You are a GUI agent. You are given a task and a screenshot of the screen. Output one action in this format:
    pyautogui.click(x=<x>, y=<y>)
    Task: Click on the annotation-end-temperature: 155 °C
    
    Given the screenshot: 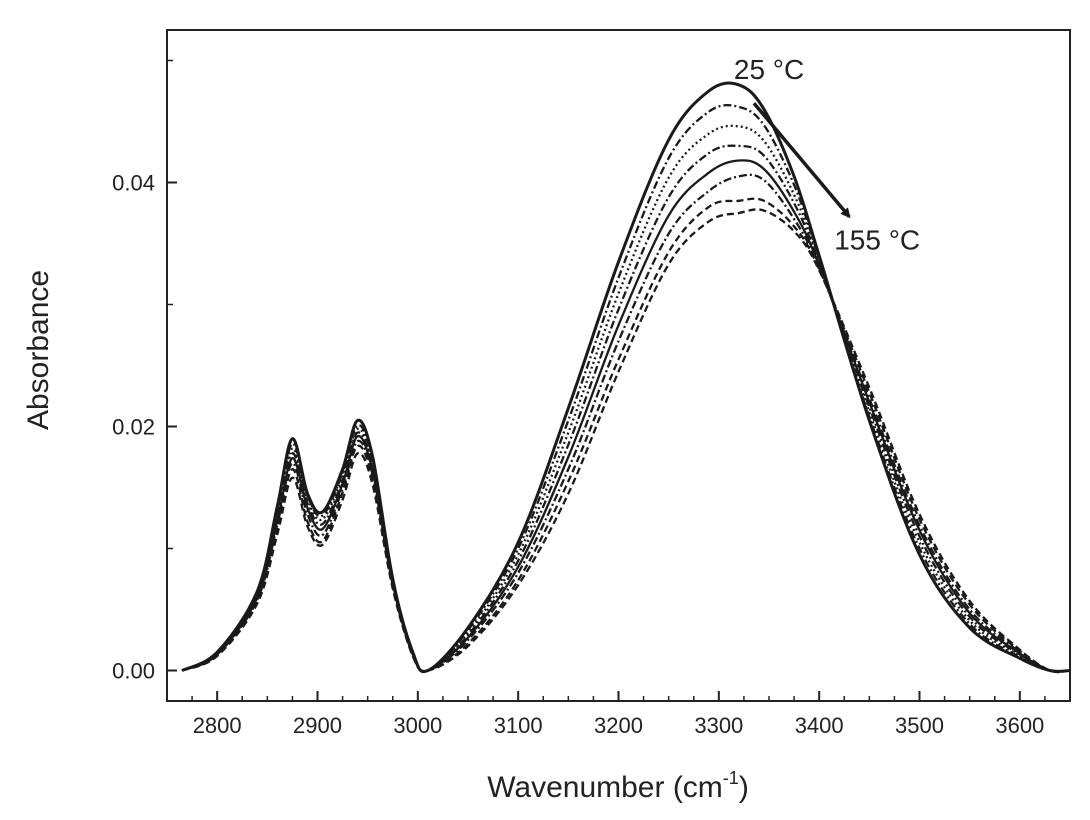 What is the action you would take?
    pyautogui.click(x=877, y=240)
    